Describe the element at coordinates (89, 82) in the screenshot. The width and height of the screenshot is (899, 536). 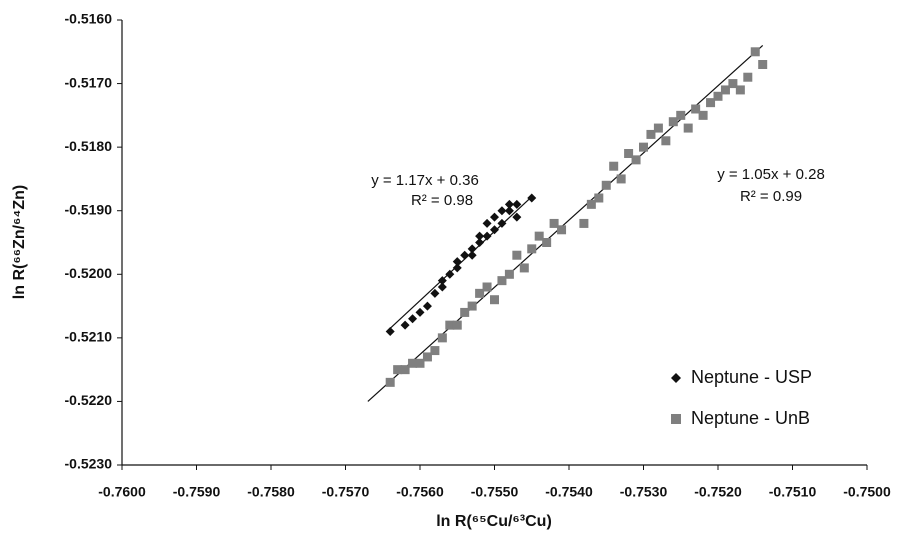
I see `y-tick-label: -0.5170` at that location.